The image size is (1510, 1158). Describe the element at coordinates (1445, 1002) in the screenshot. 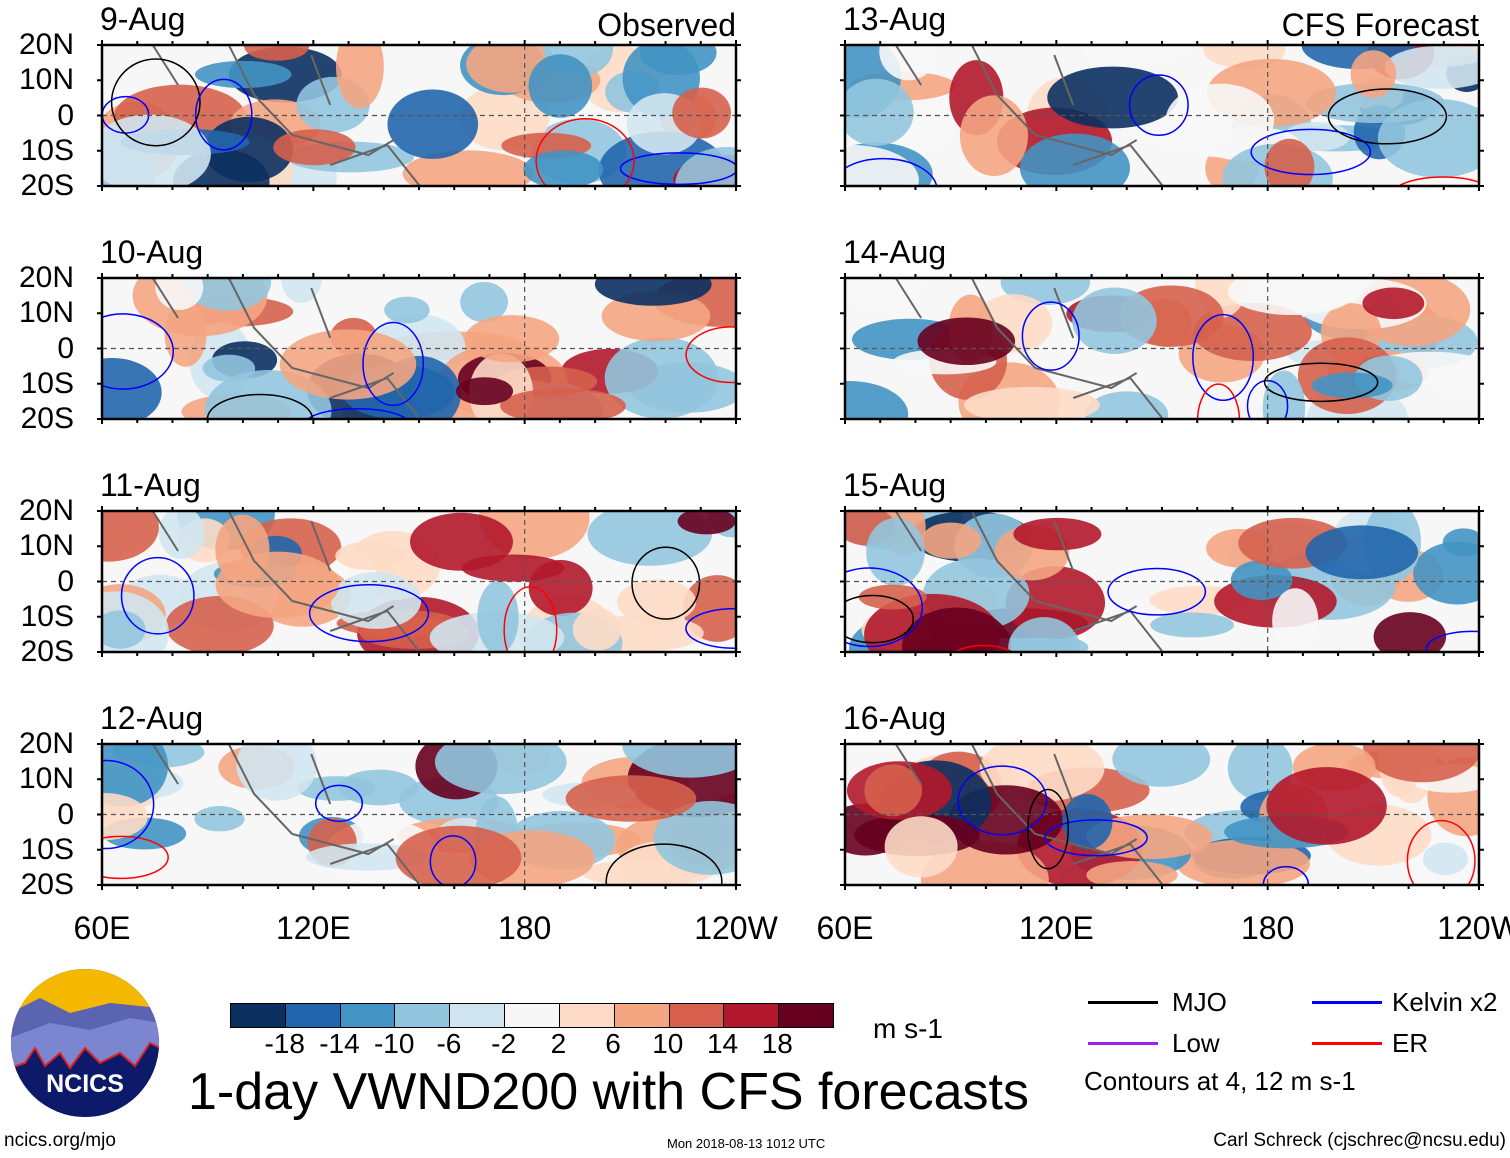

I see `legend-kelvin-label: Kelvin x2` at that location.